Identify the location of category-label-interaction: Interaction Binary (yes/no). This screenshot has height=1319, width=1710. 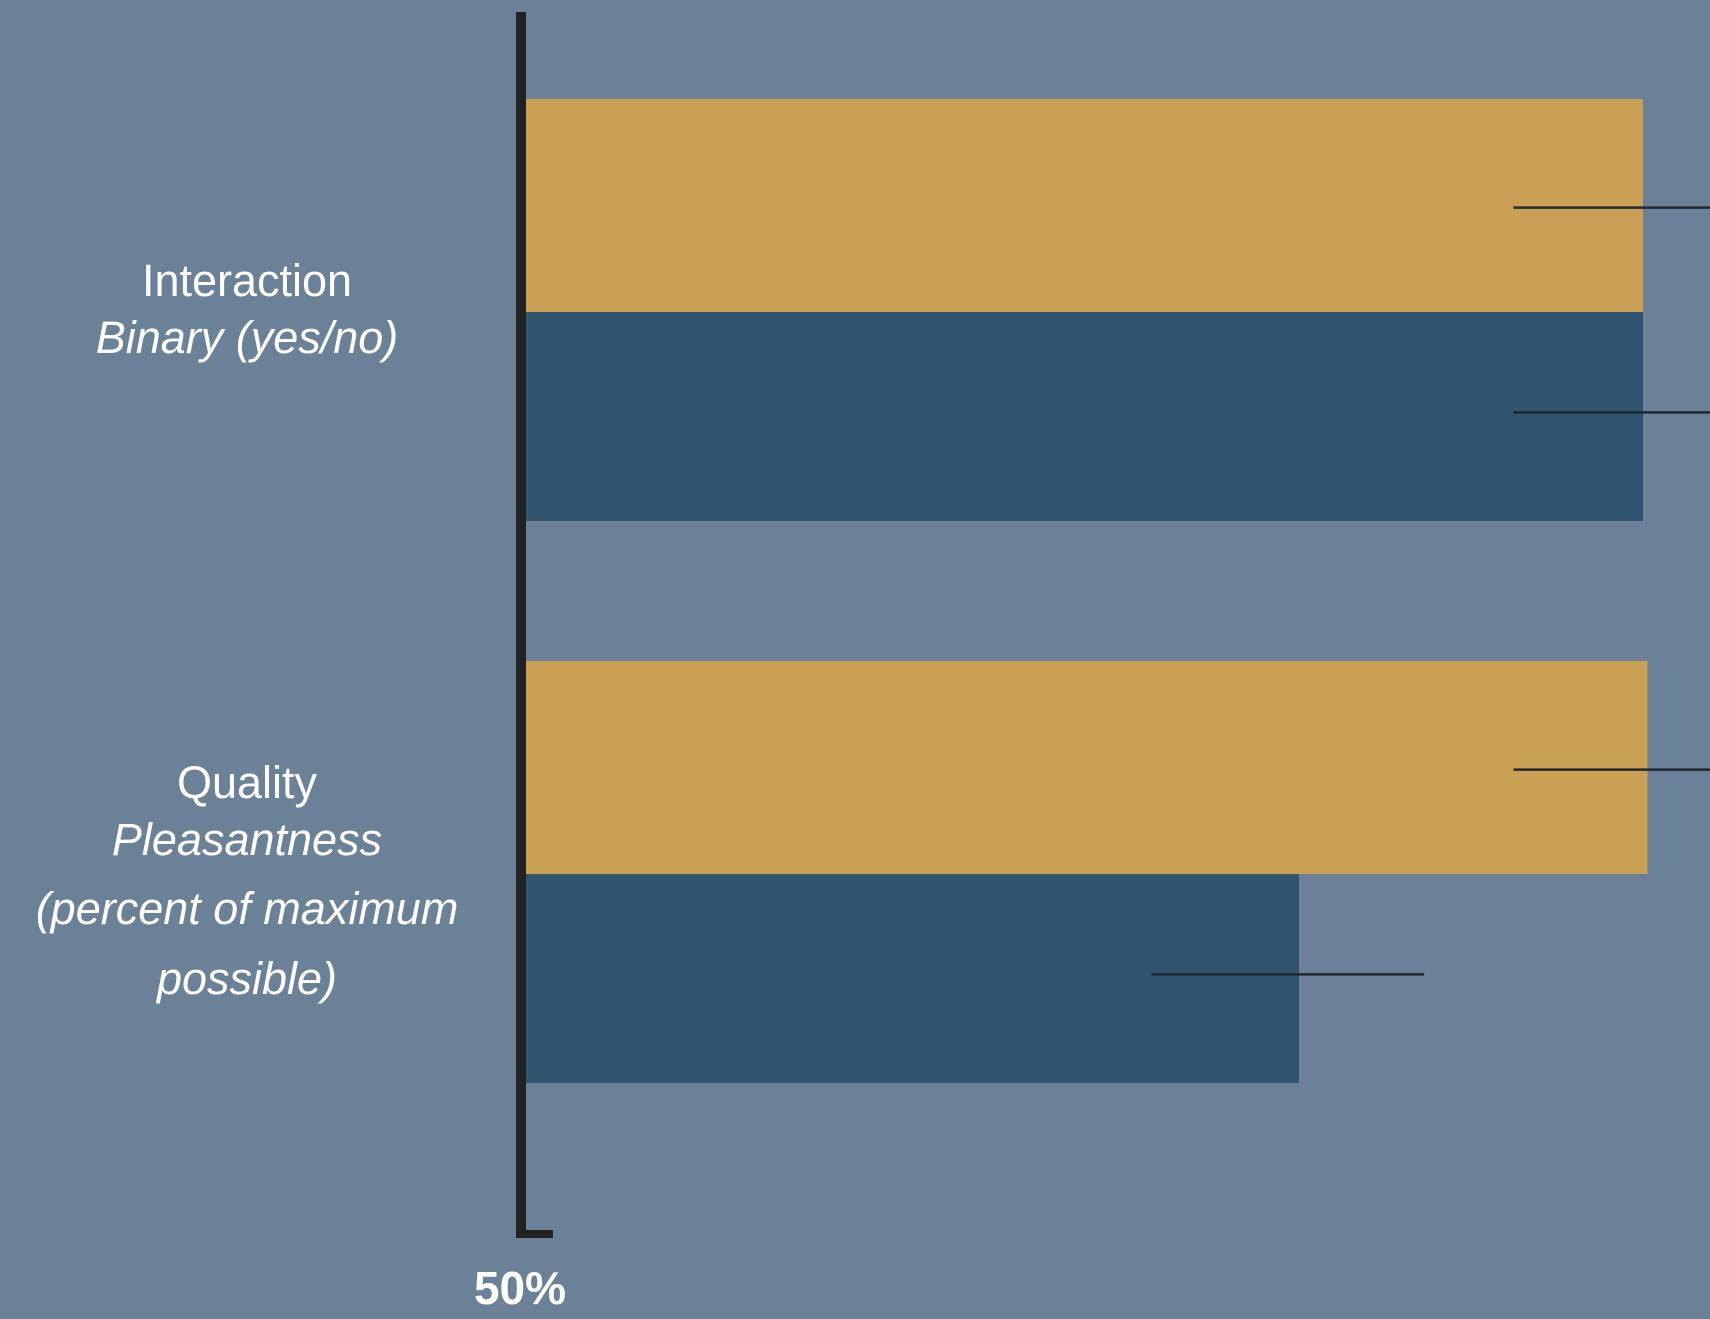
(247, 309).